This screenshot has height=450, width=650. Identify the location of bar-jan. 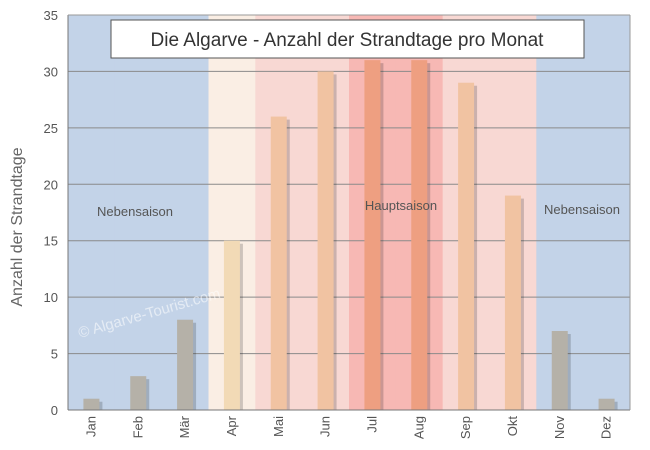
(91, 404).